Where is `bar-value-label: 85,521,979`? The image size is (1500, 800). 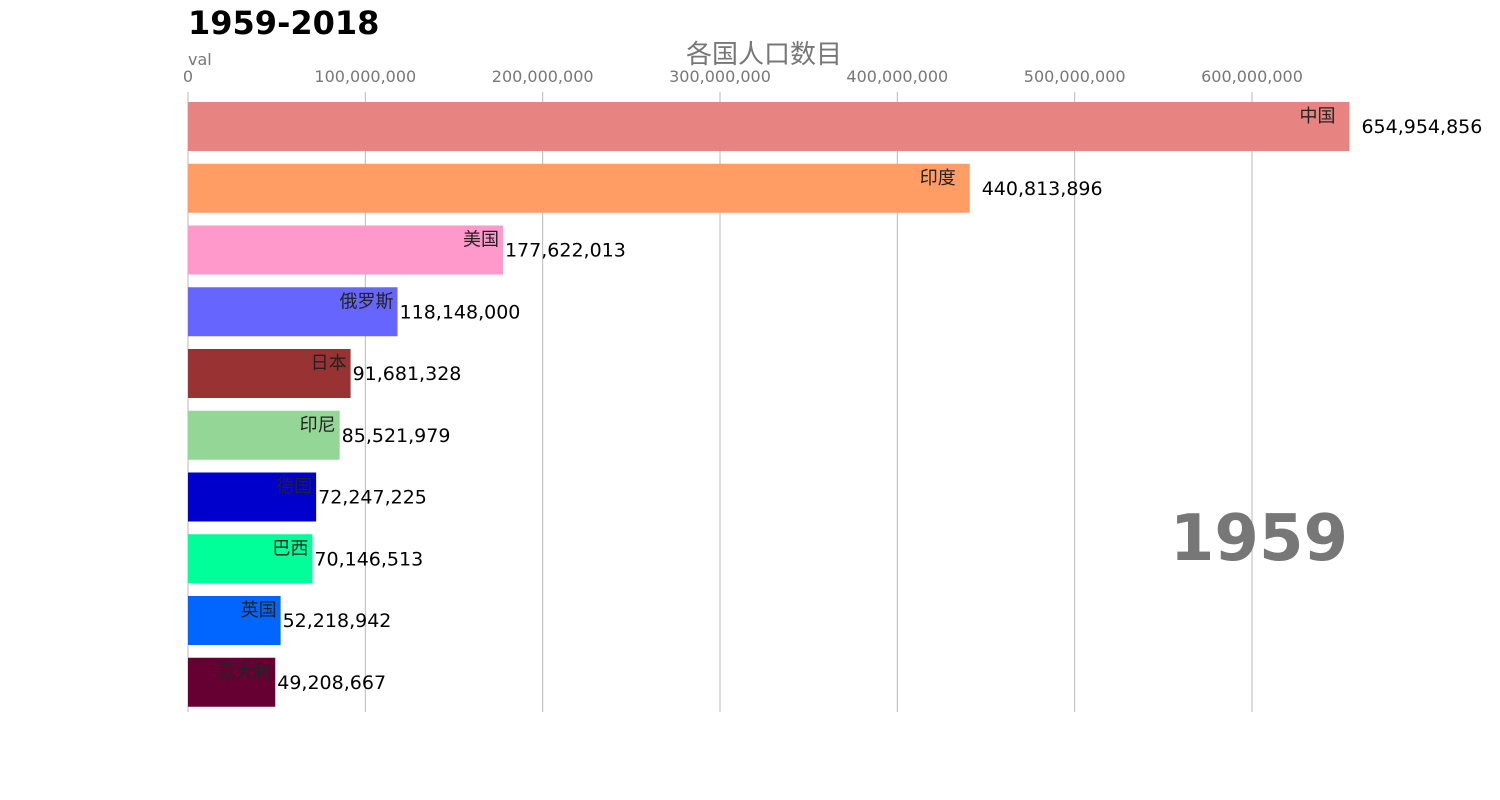 bar-value-label: 85,521,979 is located at coordinates (396, 436).